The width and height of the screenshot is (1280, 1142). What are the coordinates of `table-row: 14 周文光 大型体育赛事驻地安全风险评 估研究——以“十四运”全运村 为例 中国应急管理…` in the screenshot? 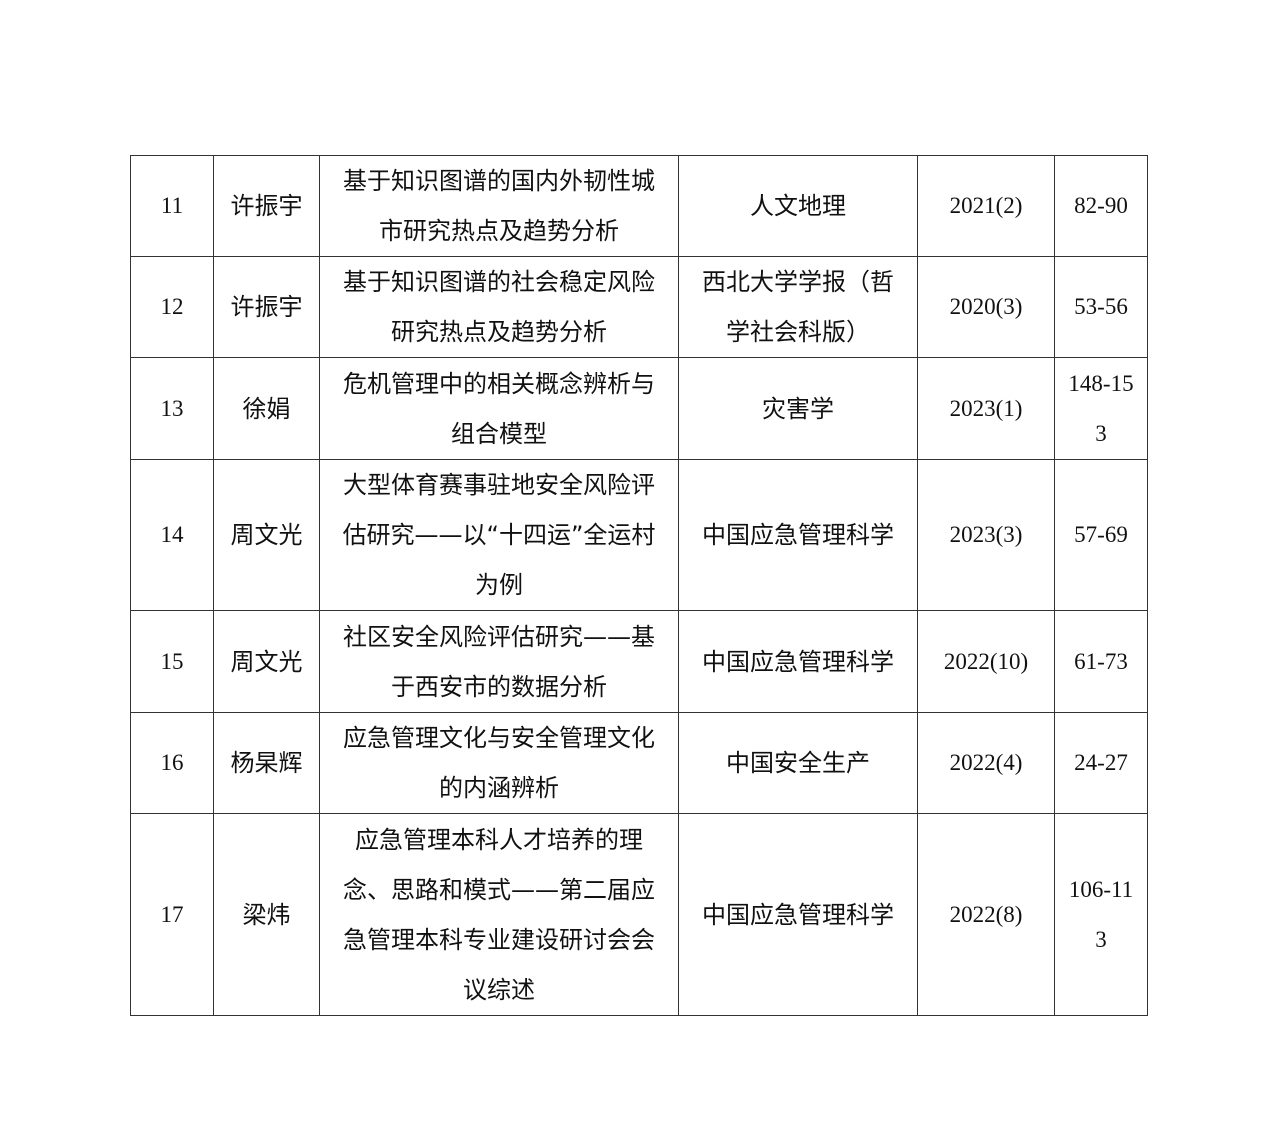 It's located at (639, 535).